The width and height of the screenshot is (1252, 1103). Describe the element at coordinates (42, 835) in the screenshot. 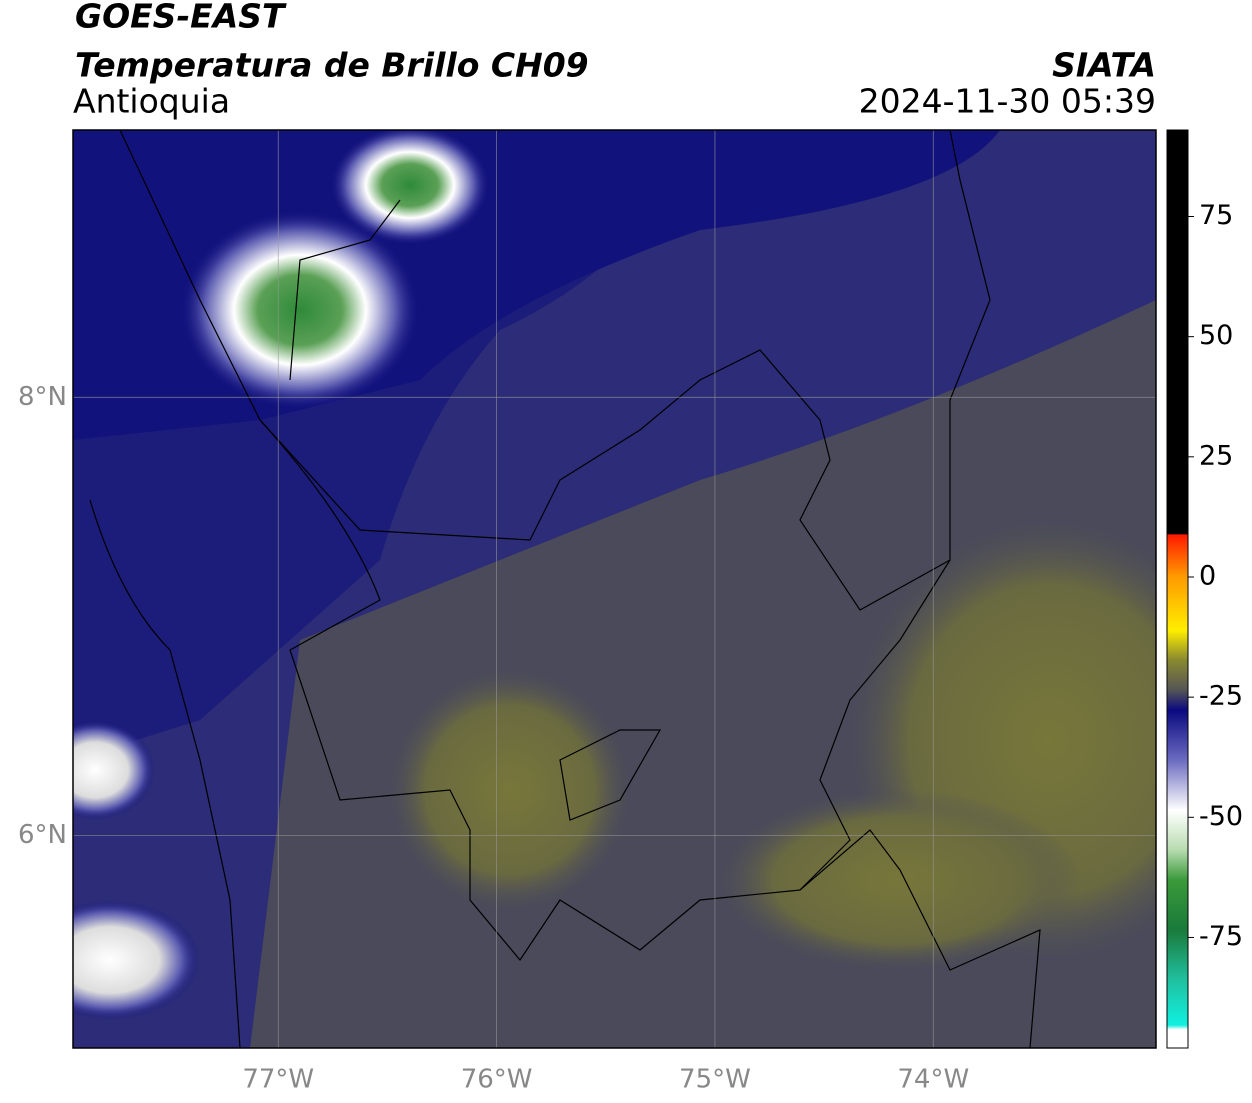

I see `y-tick-label: 6°N` at that location.